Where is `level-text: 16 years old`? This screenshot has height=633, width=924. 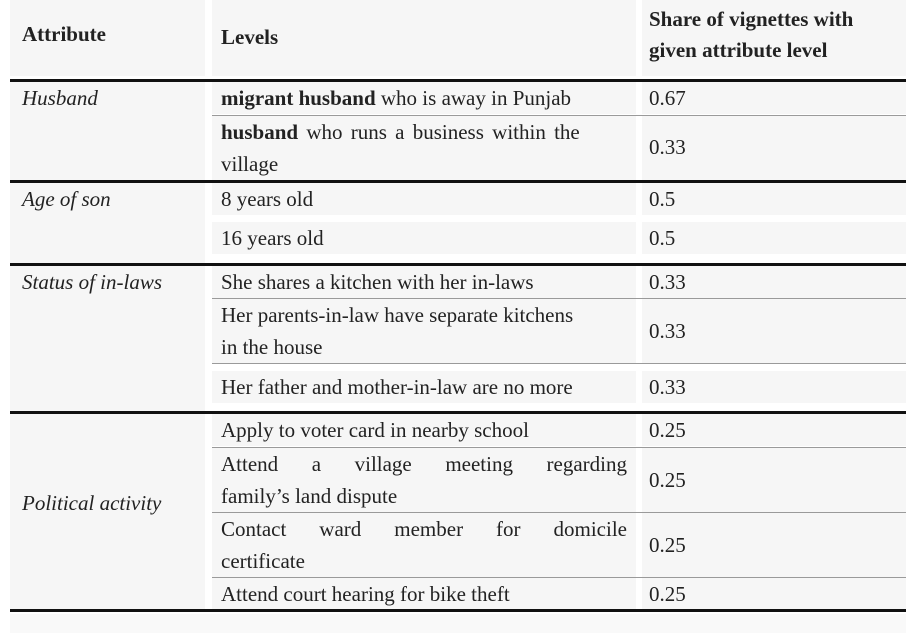
level-text: 16 years old is located at coordinates (272, 238).